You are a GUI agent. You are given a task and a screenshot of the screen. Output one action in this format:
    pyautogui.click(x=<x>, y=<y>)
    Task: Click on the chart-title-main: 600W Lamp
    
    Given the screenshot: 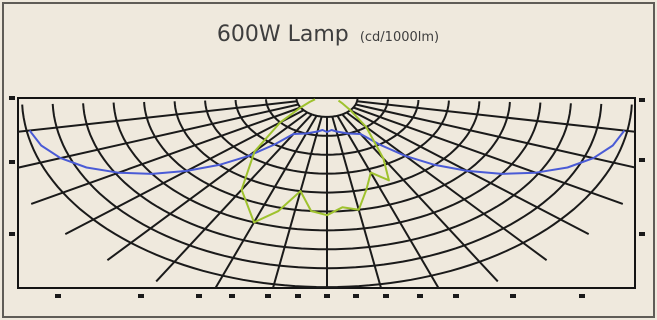 What is the action you would take?
    pyautogui.click(x=283, y=34)
    